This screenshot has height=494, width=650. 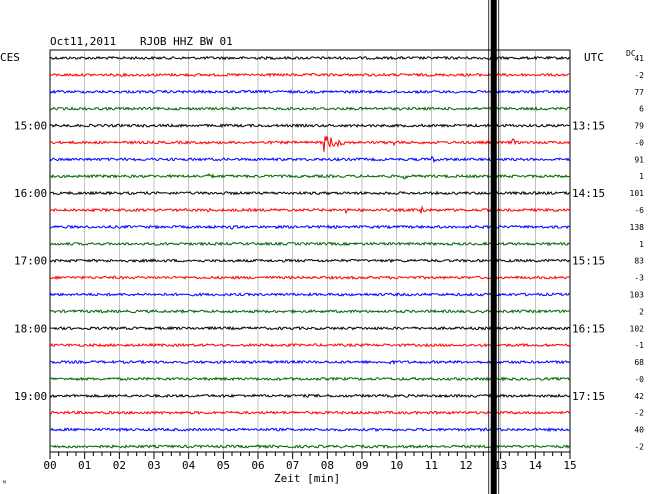 What do you see at coordinates (292, 465) in the screenshot?
I see `x-tick-label: 07` at bounding box center [292, 465].